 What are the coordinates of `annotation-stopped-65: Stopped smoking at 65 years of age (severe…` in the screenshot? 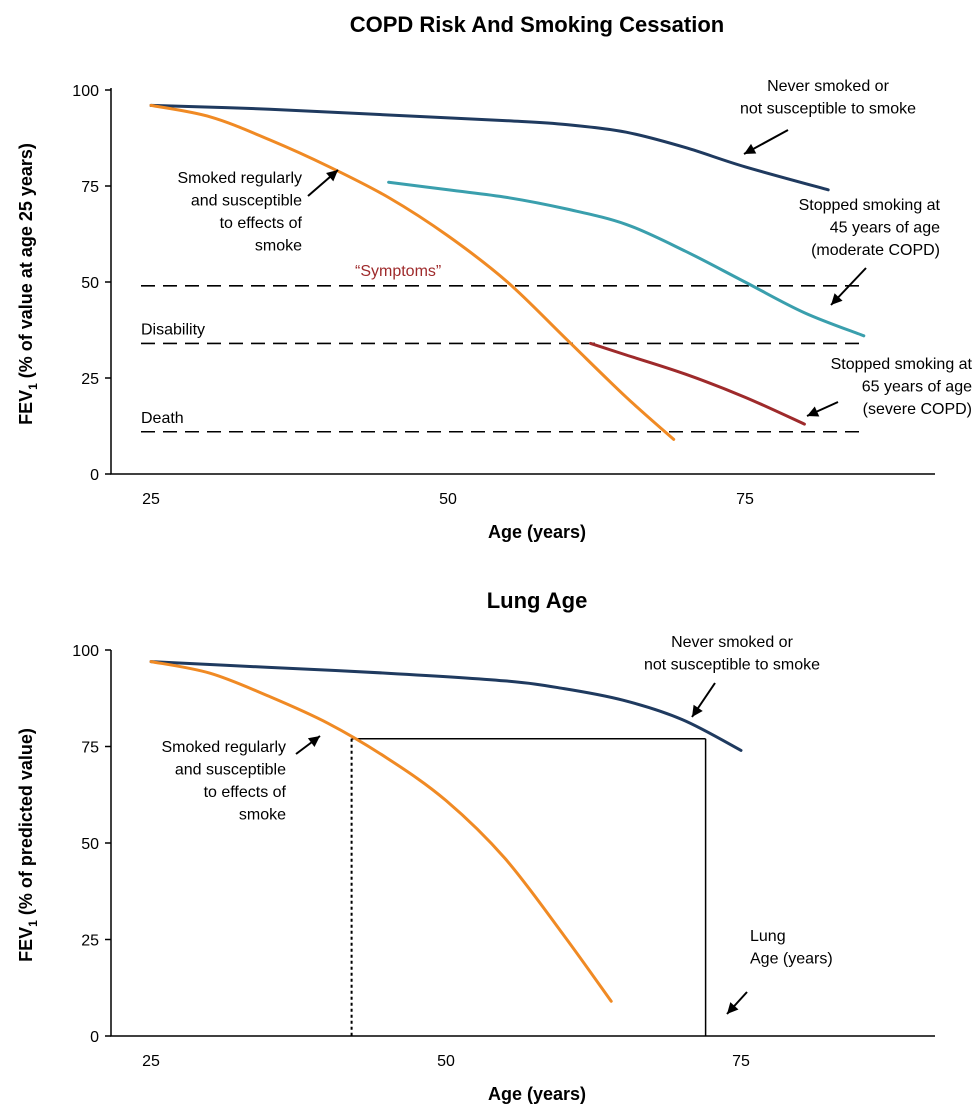 It's located at (902, 387).